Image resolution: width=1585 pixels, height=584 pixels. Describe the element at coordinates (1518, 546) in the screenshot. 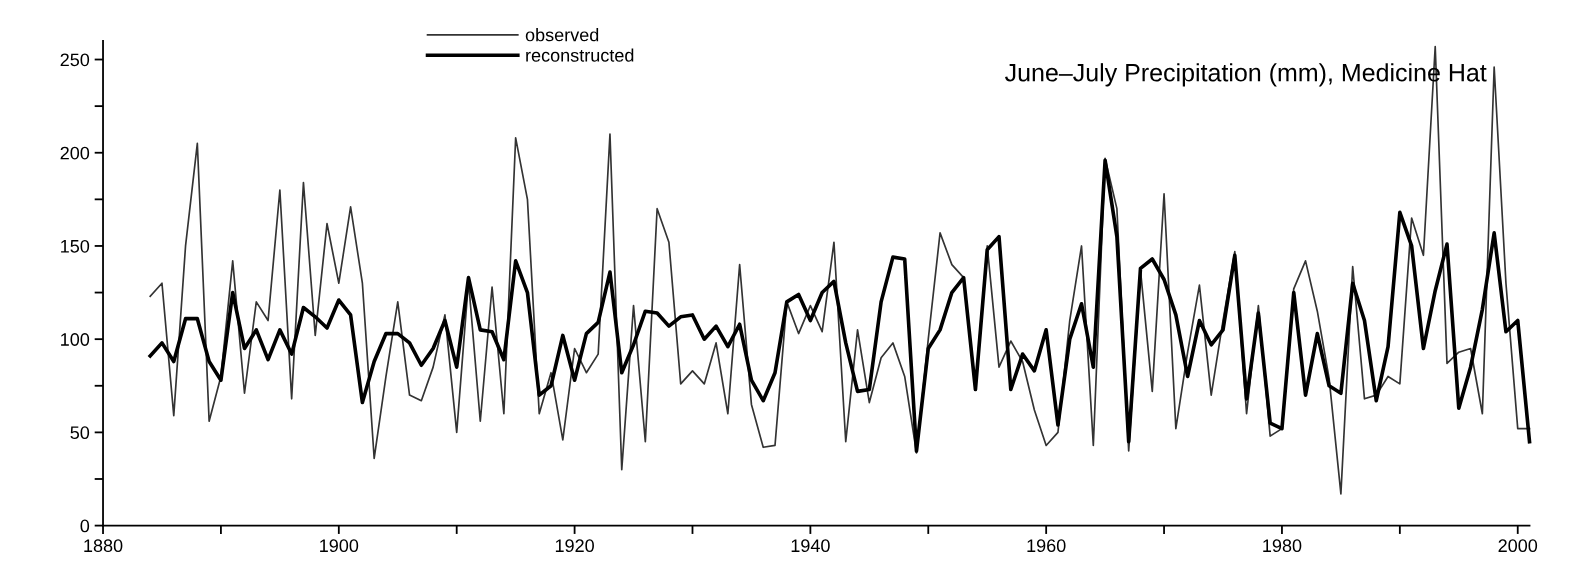

I see `x-tick-label: 2000` at that location.